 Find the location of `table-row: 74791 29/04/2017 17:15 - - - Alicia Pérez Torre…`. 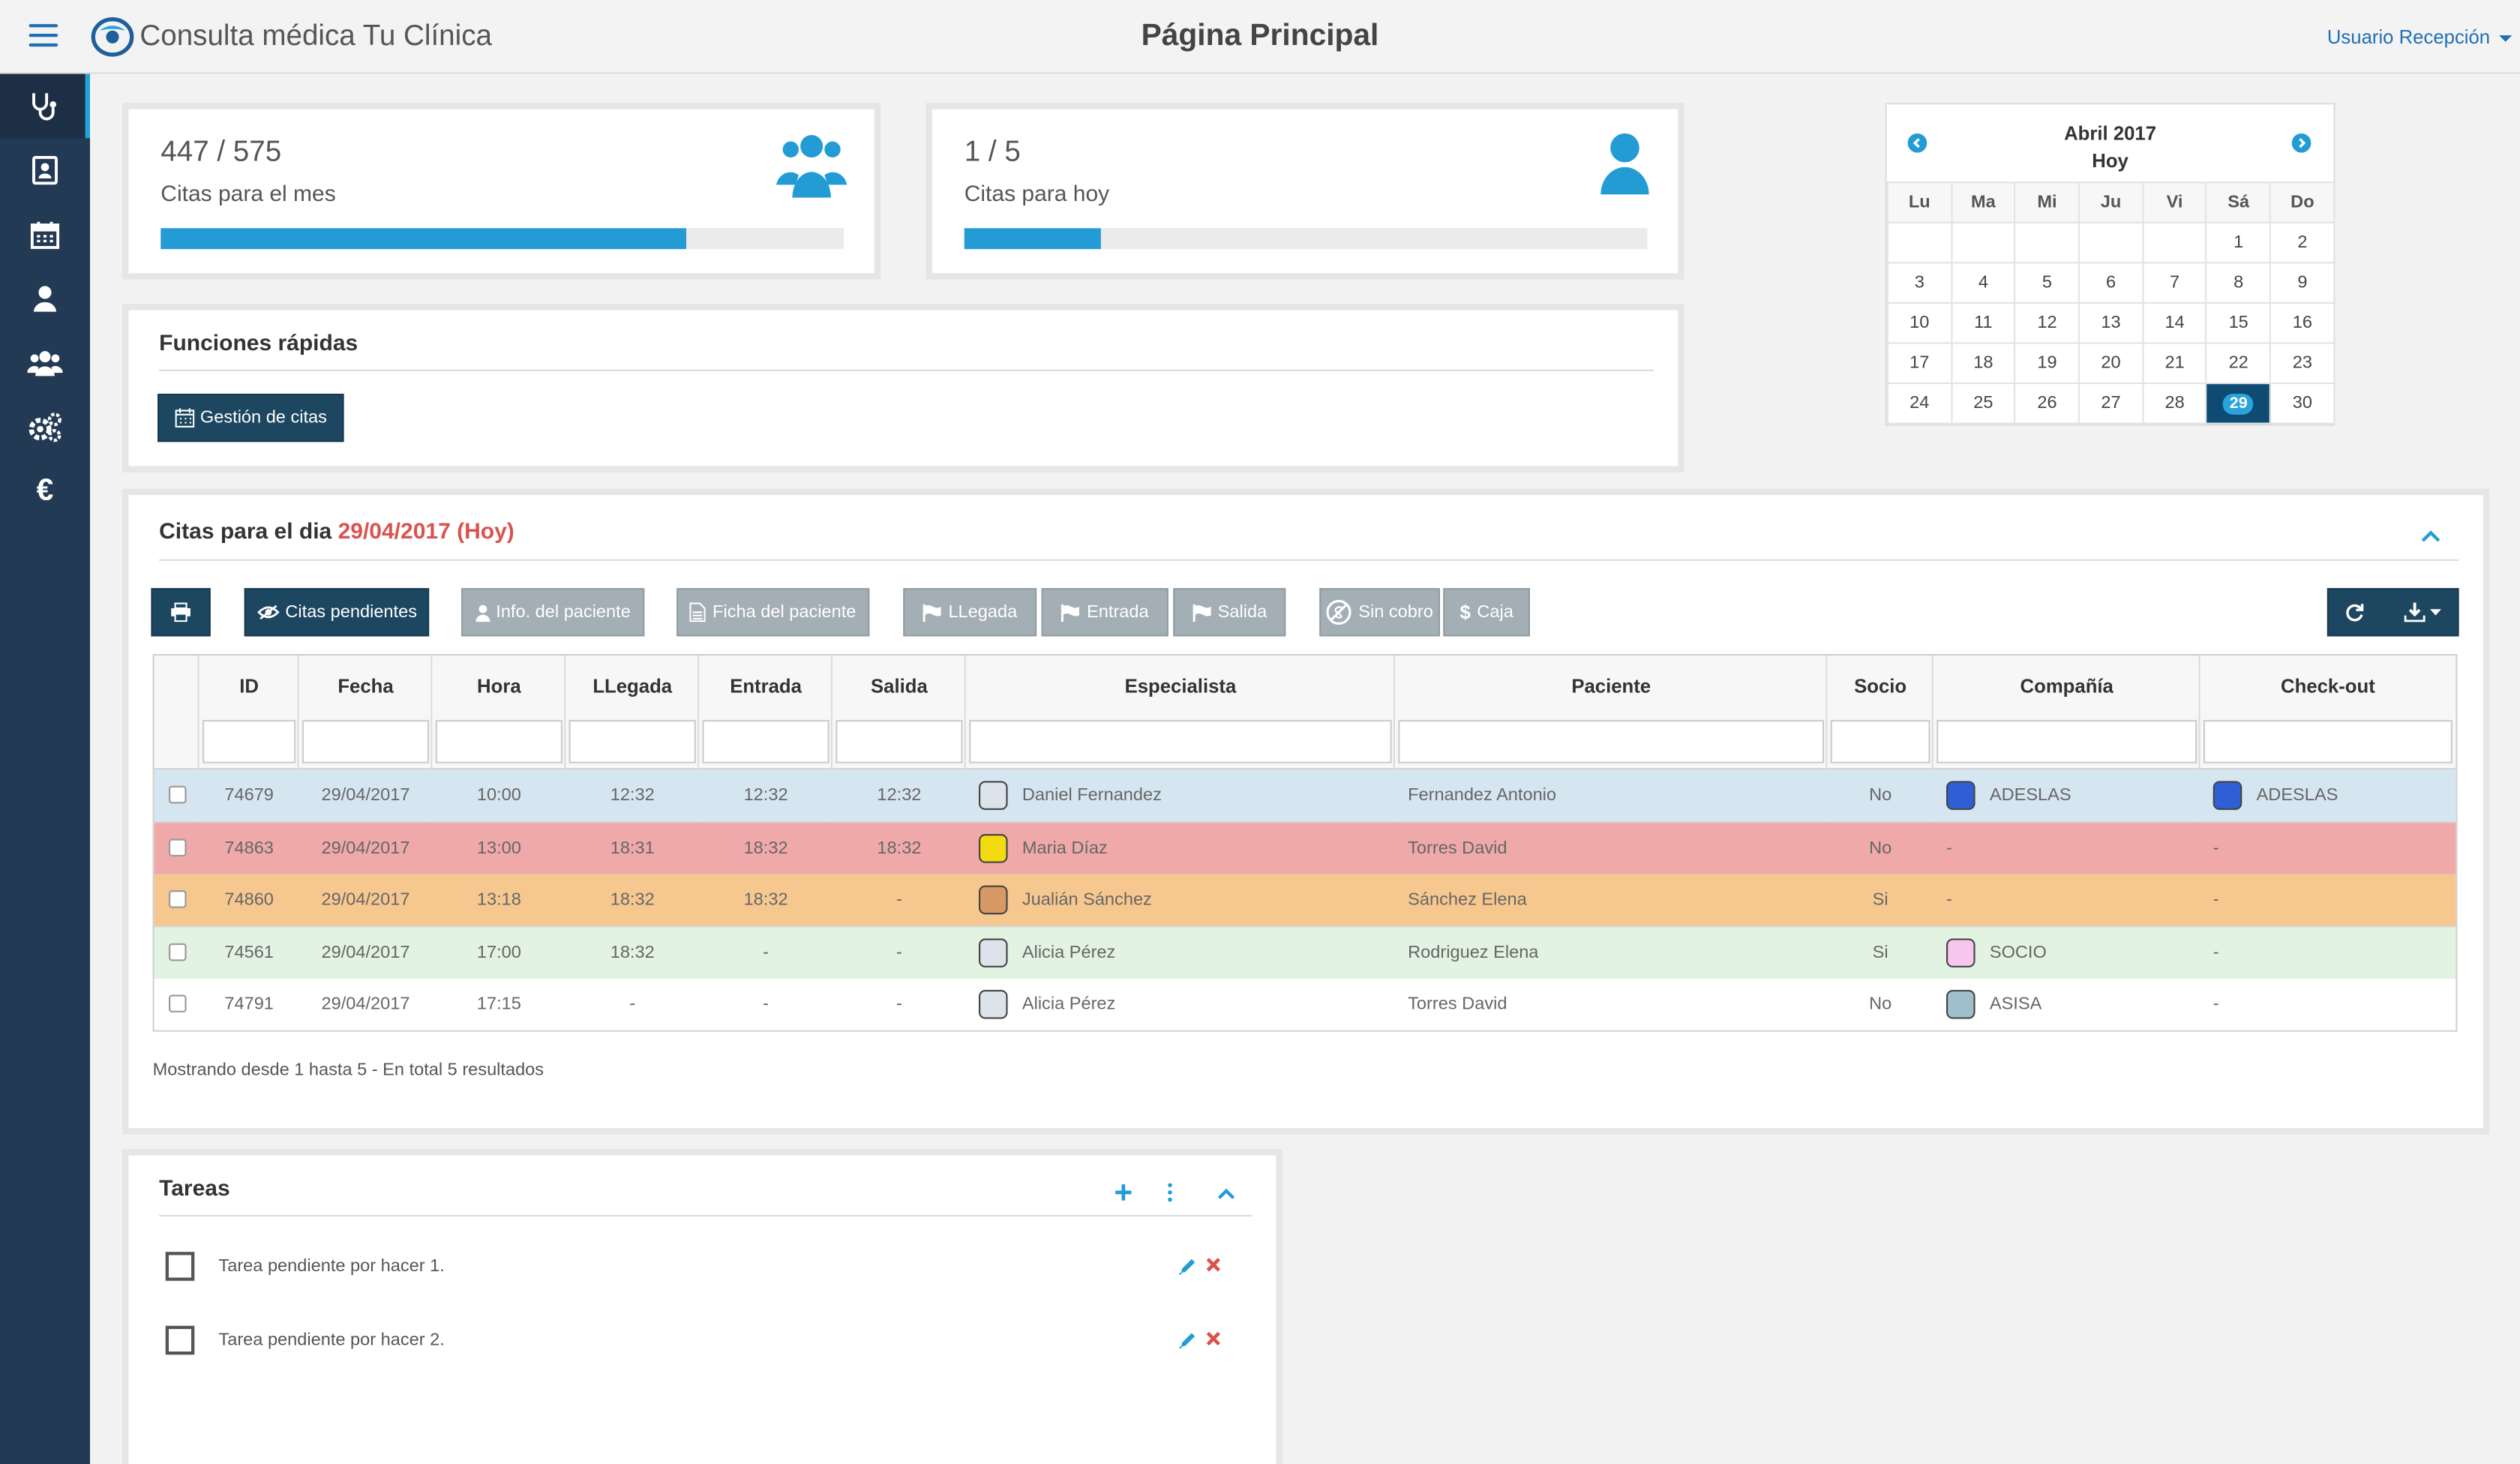

table-row: 74791 29/04/2017 17:15 - - - Alicia Pérez Torre… is located at coordinates (1305, 1006).